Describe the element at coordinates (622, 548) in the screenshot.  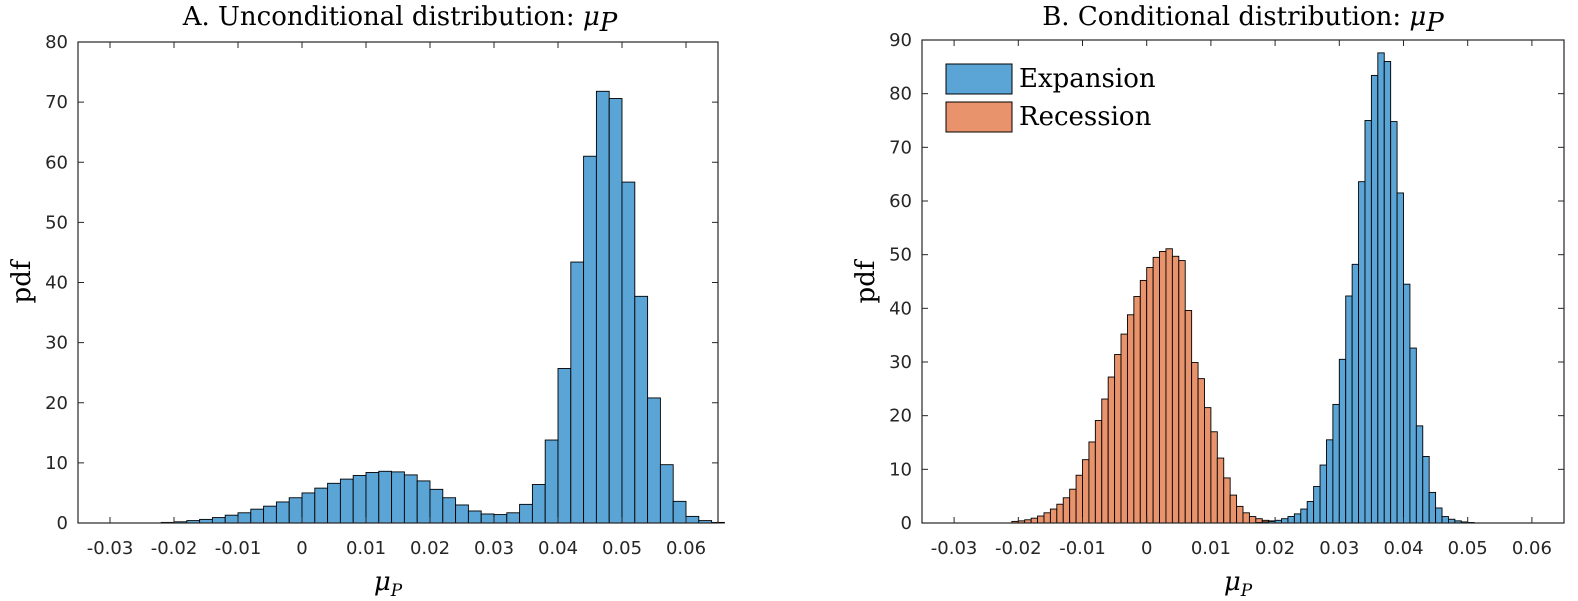
I see `panel-a-xtick-label: 0.05` at that location.